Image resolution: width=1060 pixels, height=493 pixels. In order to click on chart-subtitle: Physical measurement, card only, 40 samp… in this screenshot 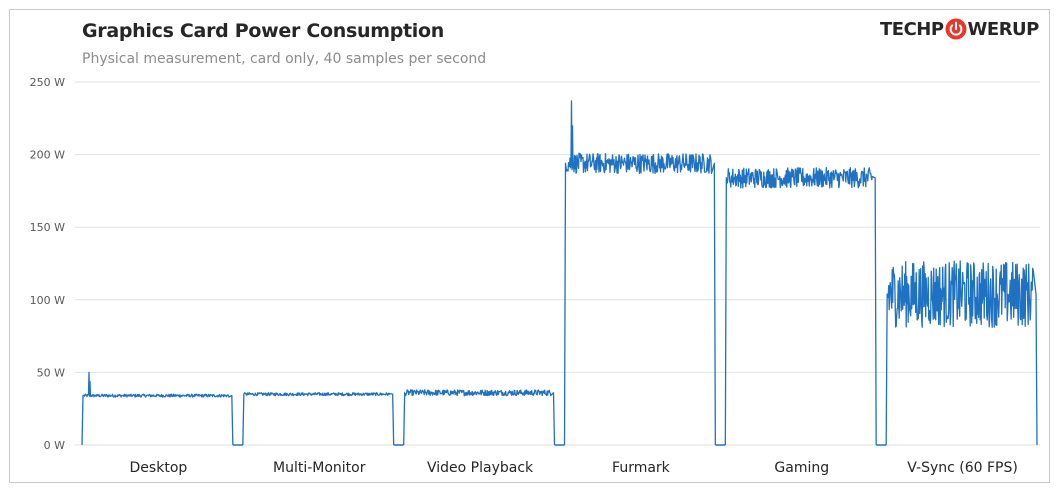, I will do `click(284, 59)`.